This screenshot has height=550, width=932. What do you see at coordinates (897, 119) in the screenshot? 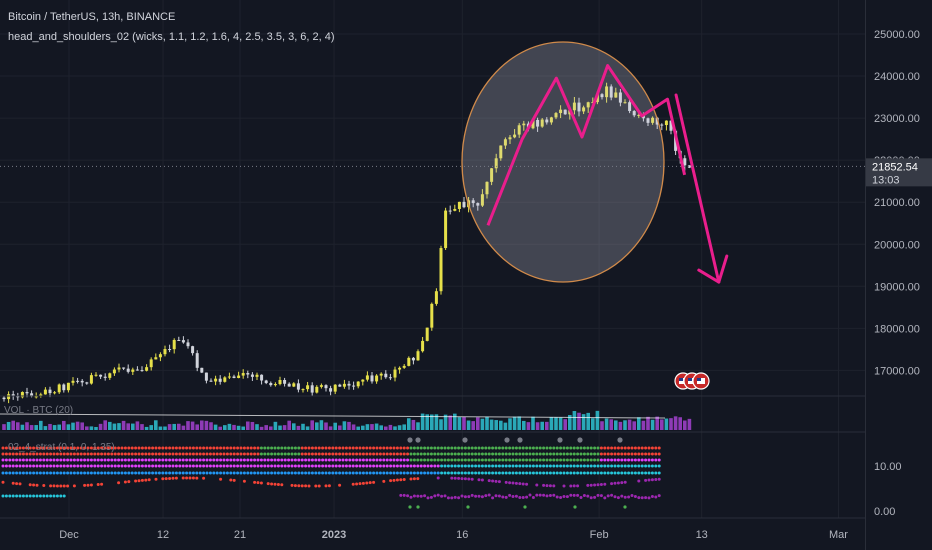
I see `price-tick-label: 23000.00` at bounding box center [897, 119].